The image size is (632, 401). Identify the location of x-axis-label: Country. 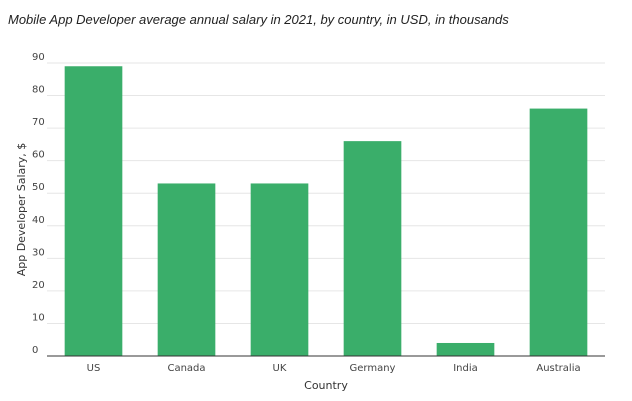
(326, 385).